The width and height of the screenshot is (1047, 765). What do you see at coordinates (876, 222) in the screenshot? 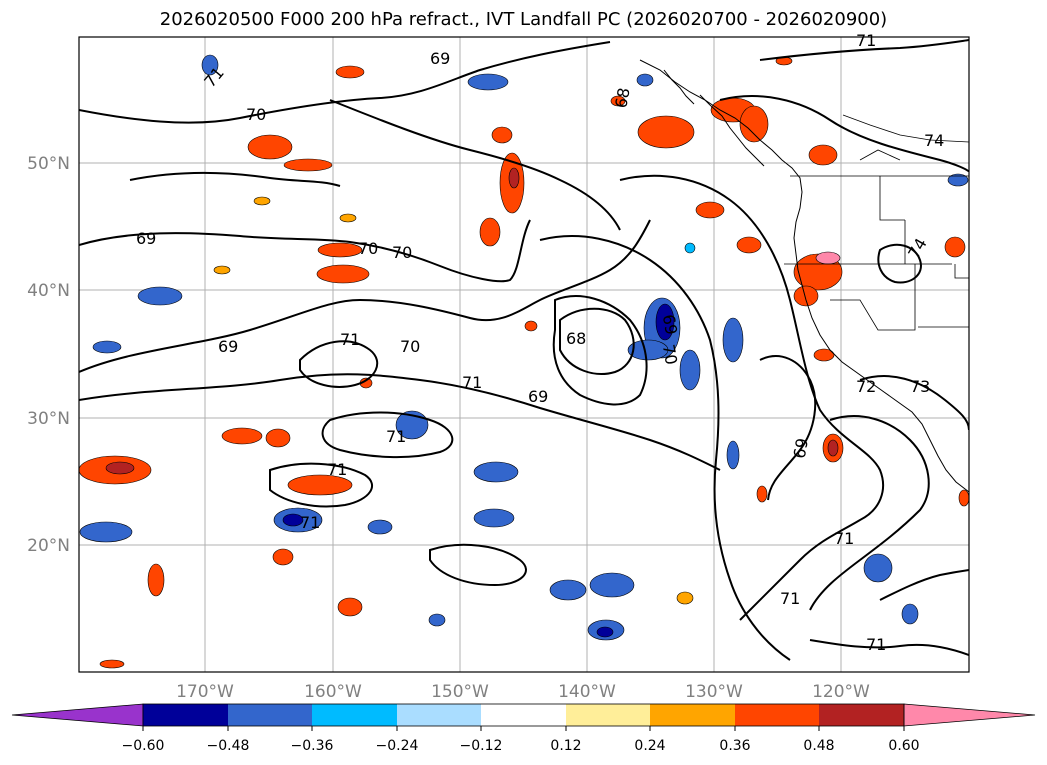
I see `state-borders` at bounding box center [876, 222].